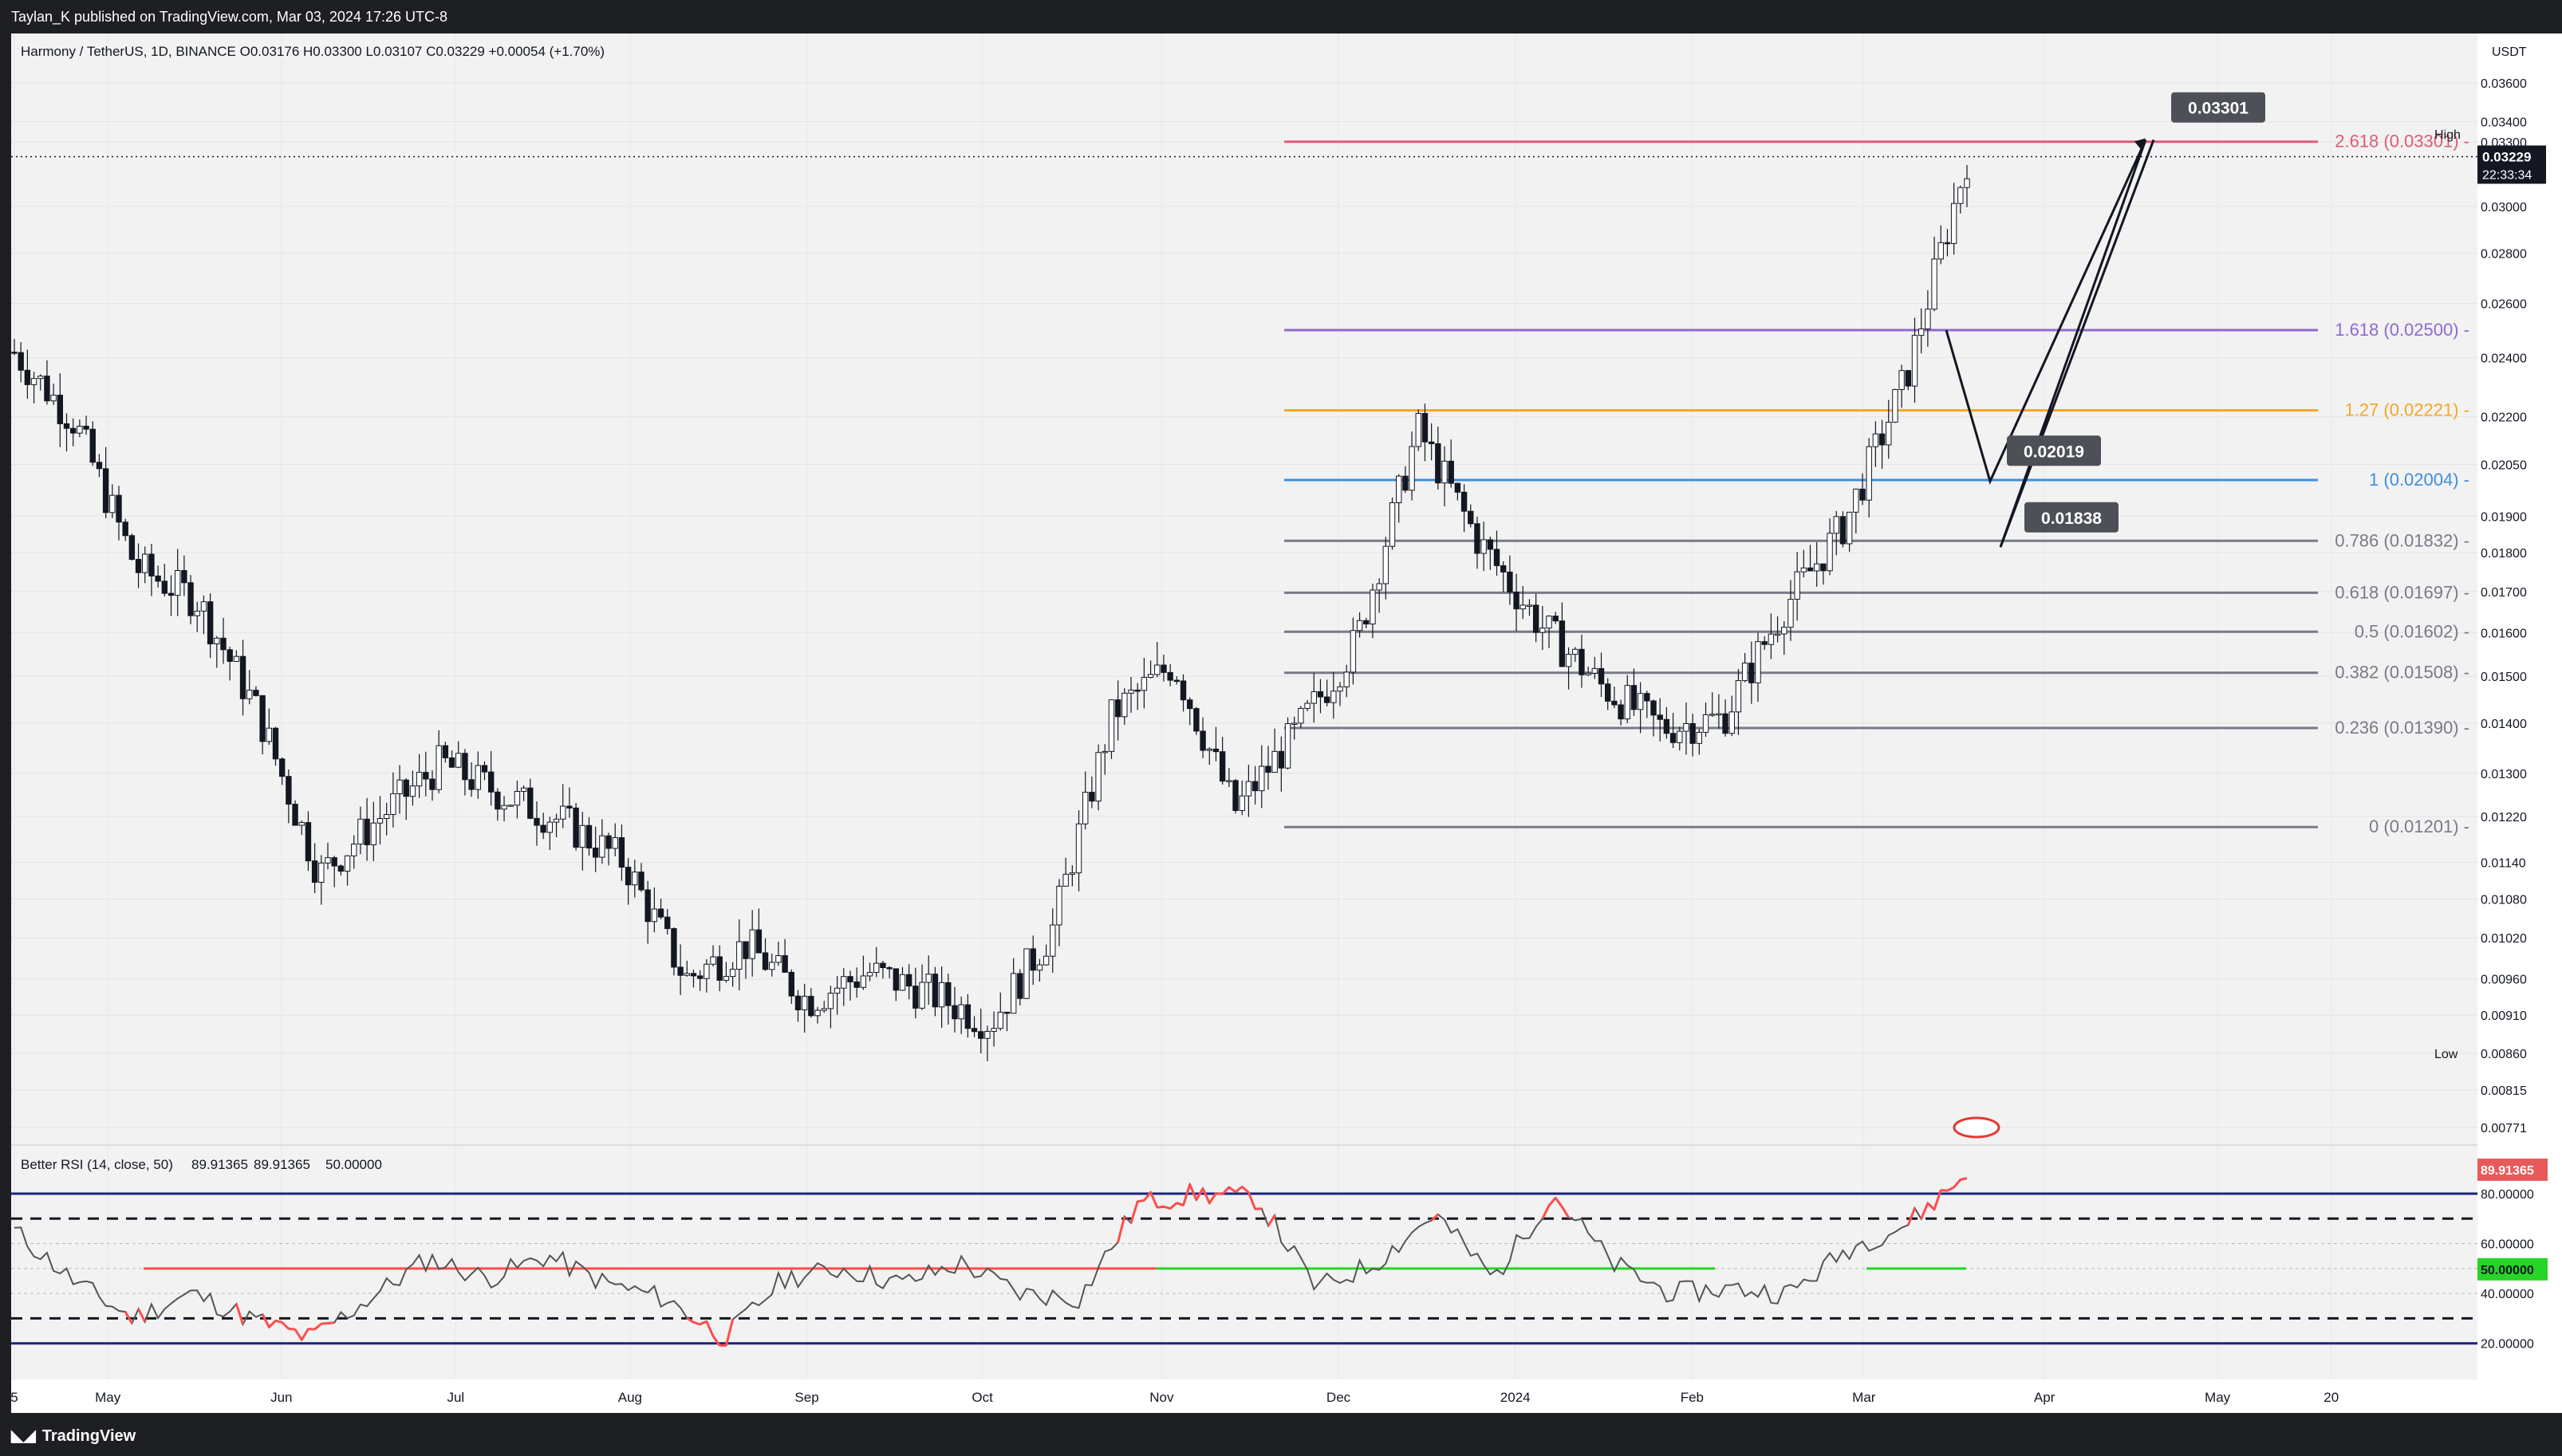 This screenshot has height=1456, width=2562. I want to click on projection-label-box, so click(2054, 450).